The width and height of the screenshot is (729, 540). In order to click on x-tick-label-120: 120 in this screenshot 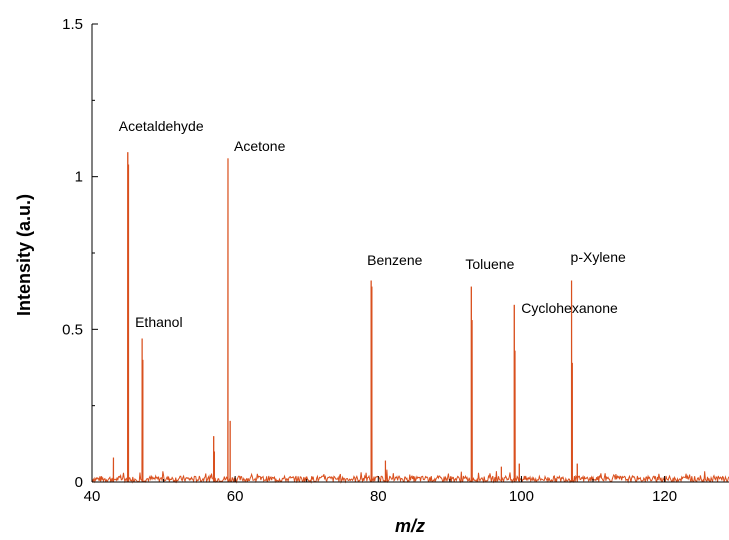, I will do `click(664, 496)`.